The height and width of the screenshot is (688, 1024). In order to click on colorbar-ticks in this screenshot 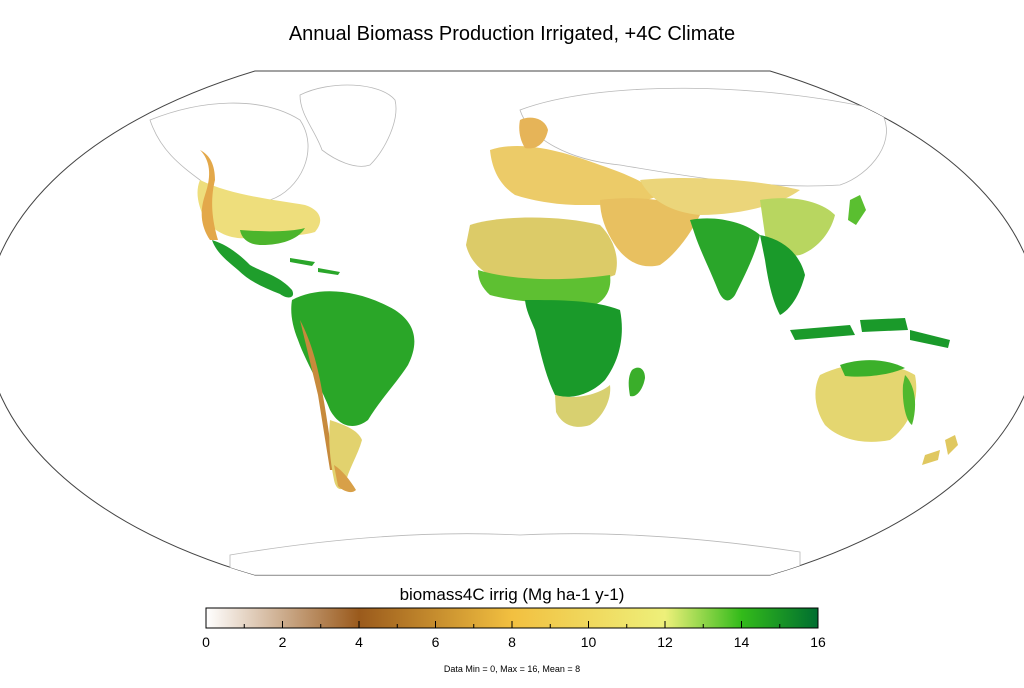, I will do `click(512, 624)`.